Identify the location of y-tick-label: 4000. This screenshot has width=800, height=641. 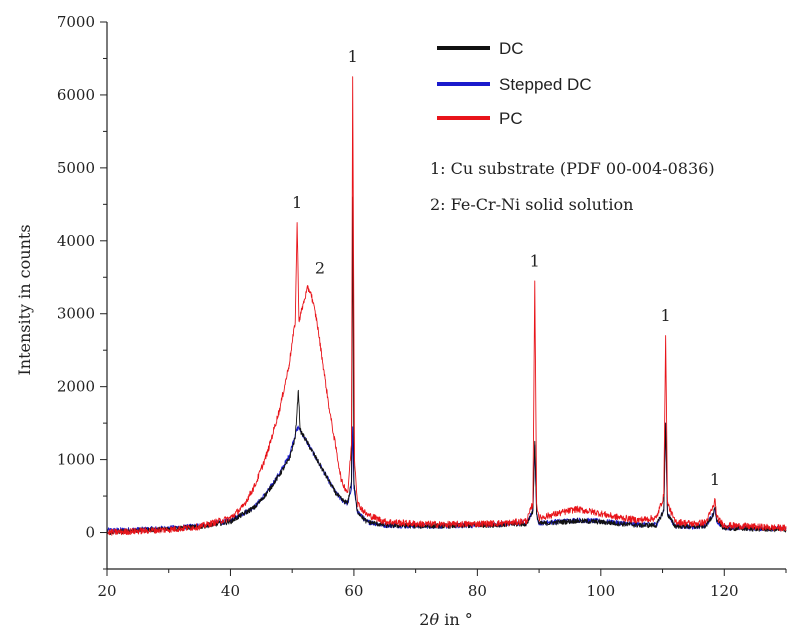
(76, 241).